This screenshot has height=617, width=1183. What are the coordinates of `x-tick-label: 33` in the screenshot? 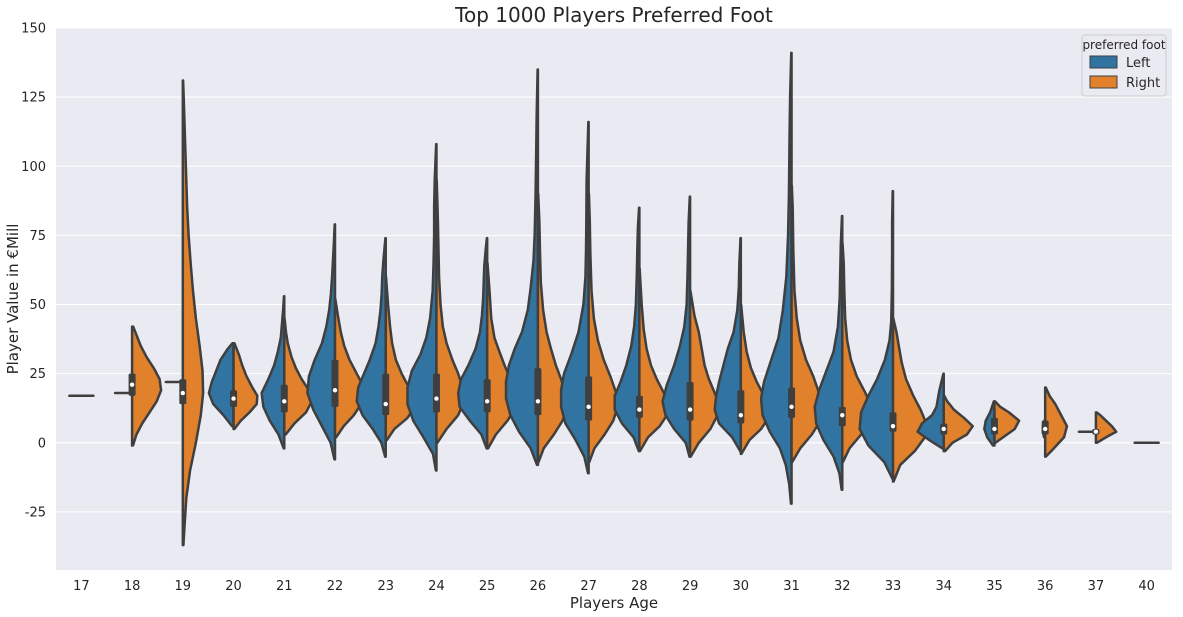 It's located at (893, 586).